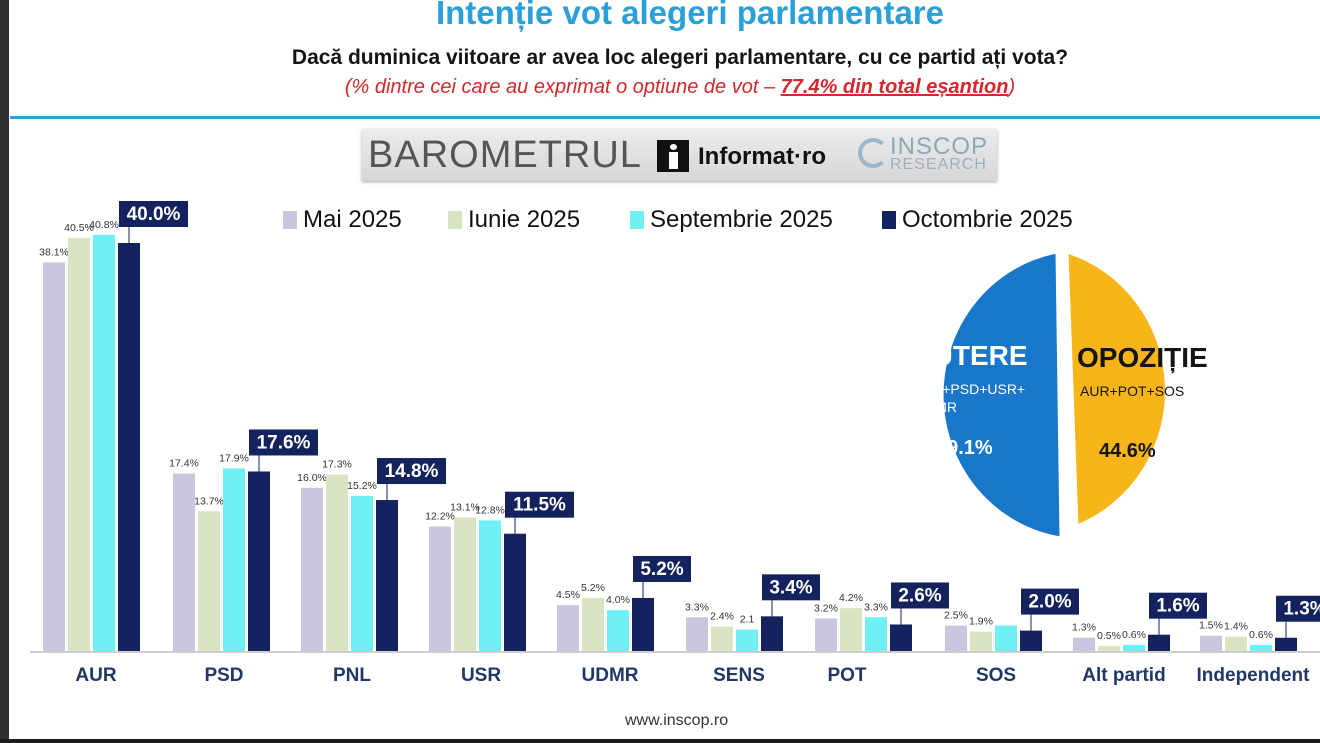  Describe the element at coordinates (741, 219) in the screenshot. I see `legend-label-septembrie: Septembrie 2025` at that location.